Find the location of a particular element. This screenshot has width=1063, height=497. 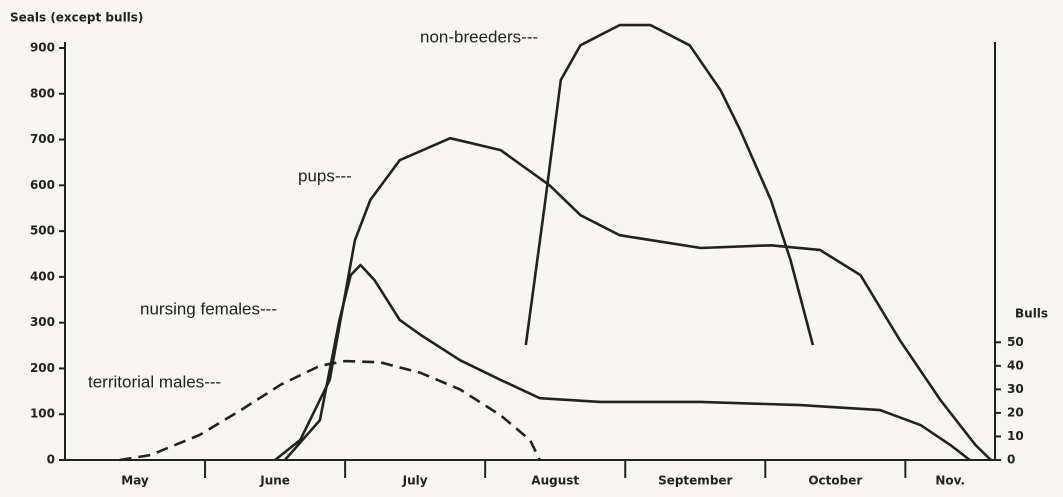

x-tick-label: Nov. is located at coordinates (950, 481).